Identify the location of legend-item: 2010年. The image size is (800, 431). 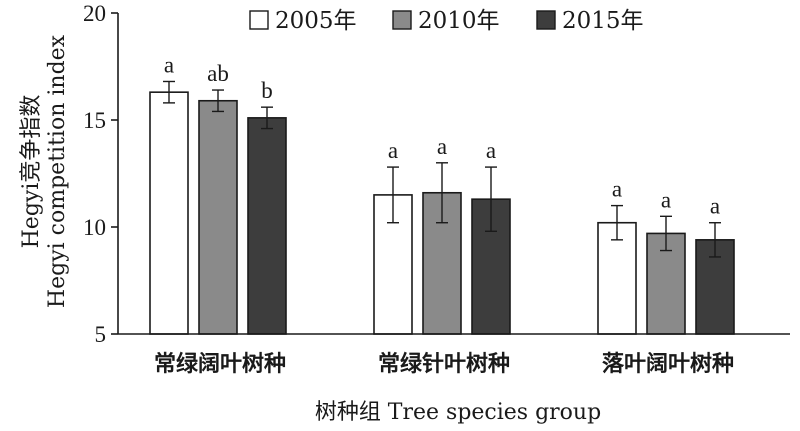
(446, 21).